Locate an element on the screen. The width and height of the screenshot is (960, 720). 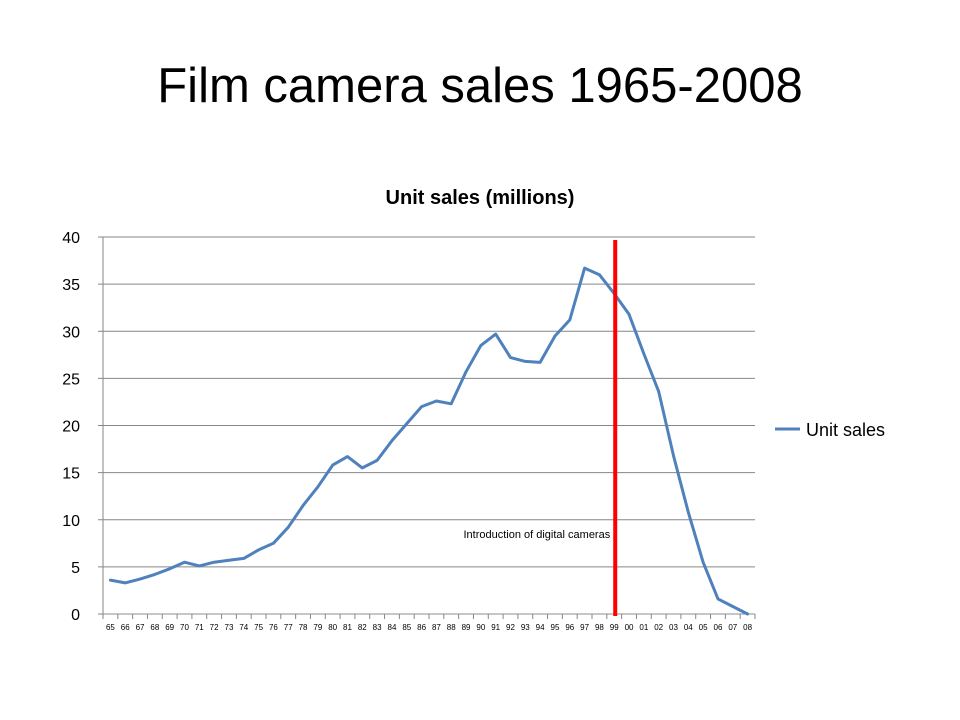
xtick-label-65: 65 is located at coordinates (110, 627).